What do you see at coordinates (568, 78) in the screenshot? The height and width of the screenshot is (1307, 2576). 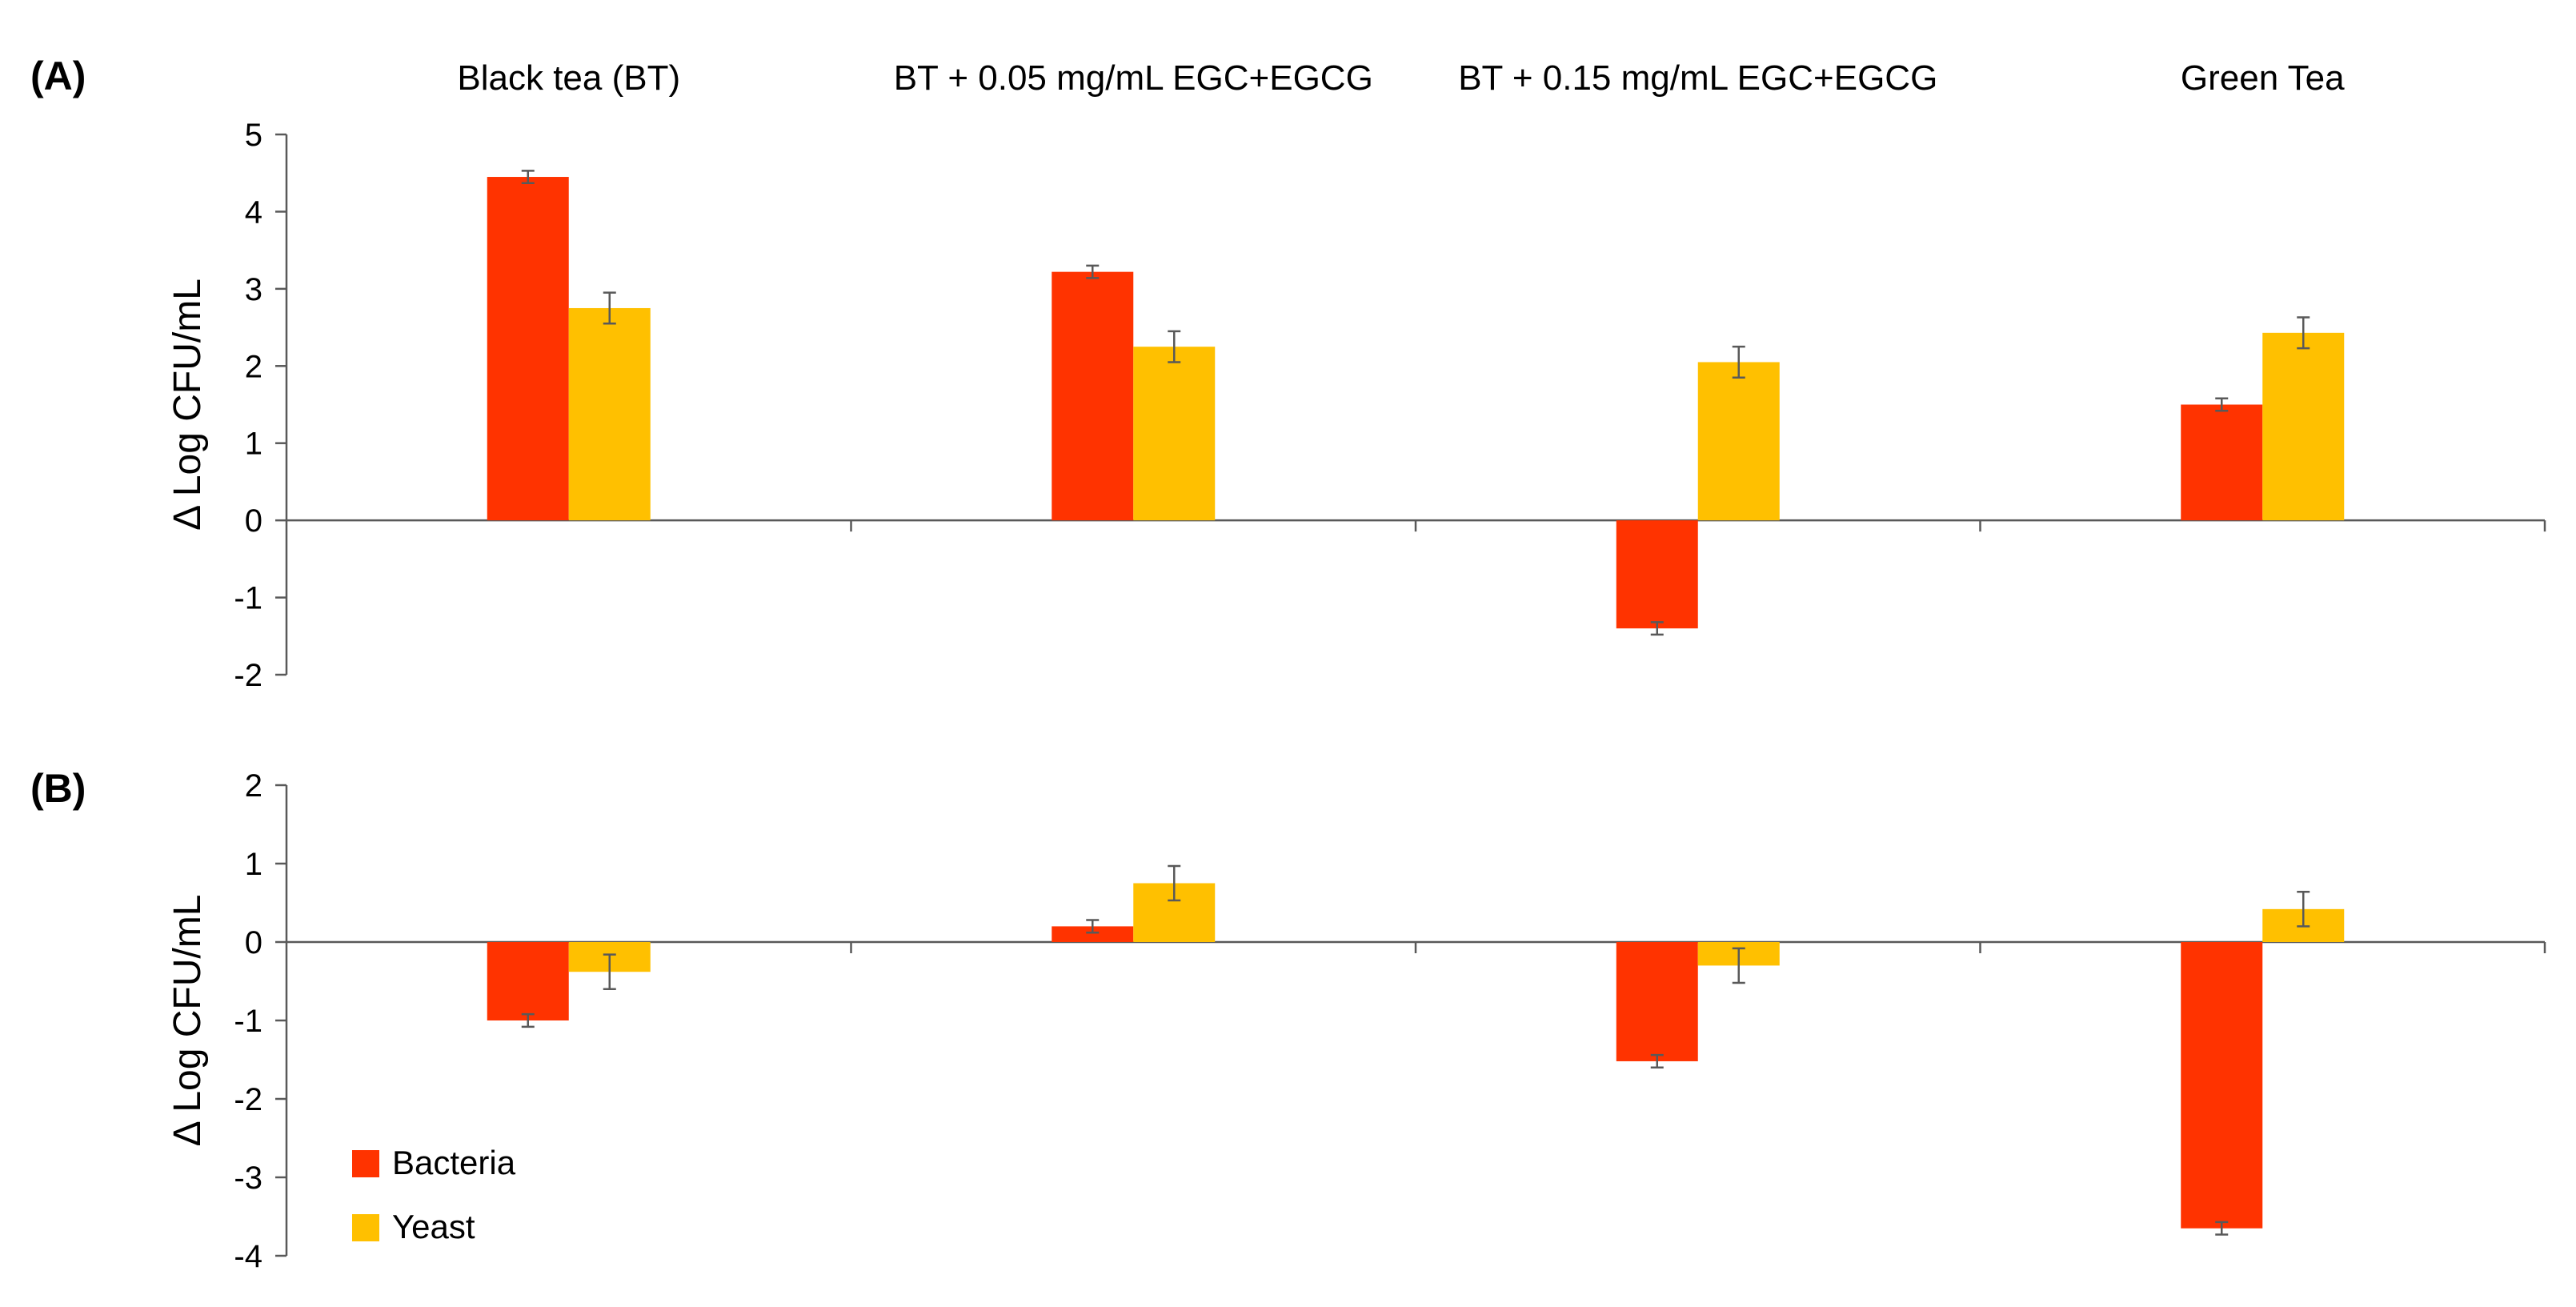 I see `category-label: Black tea (BT)` at bounding box center [568, 78].